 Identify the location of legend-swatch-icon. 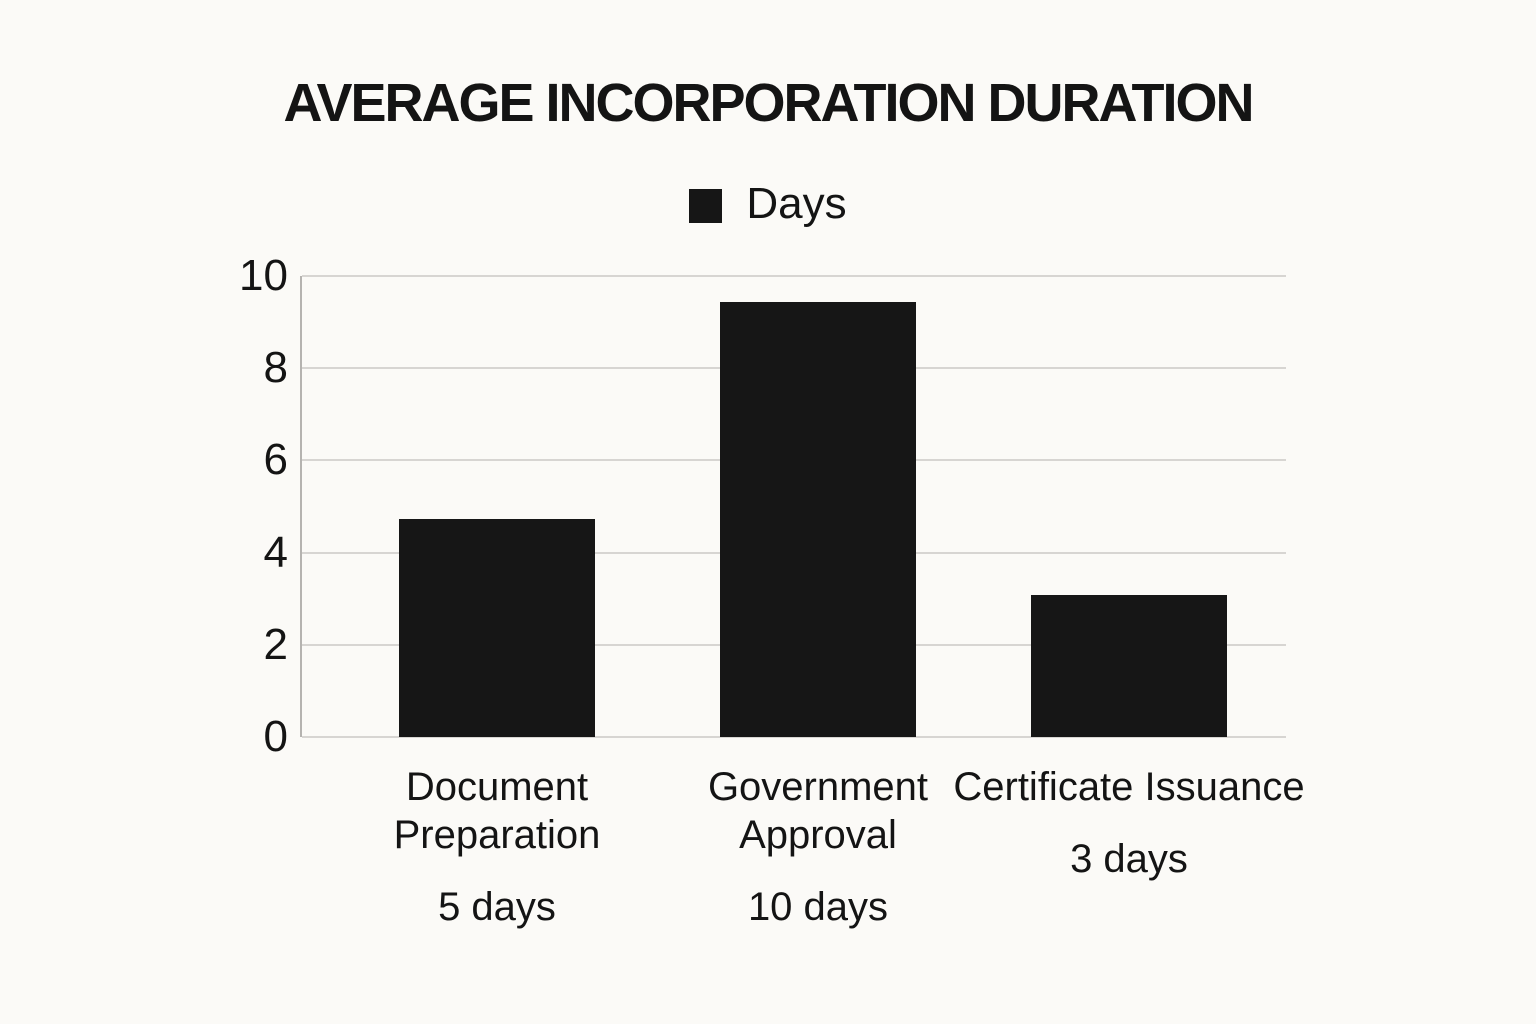
(706, 206).